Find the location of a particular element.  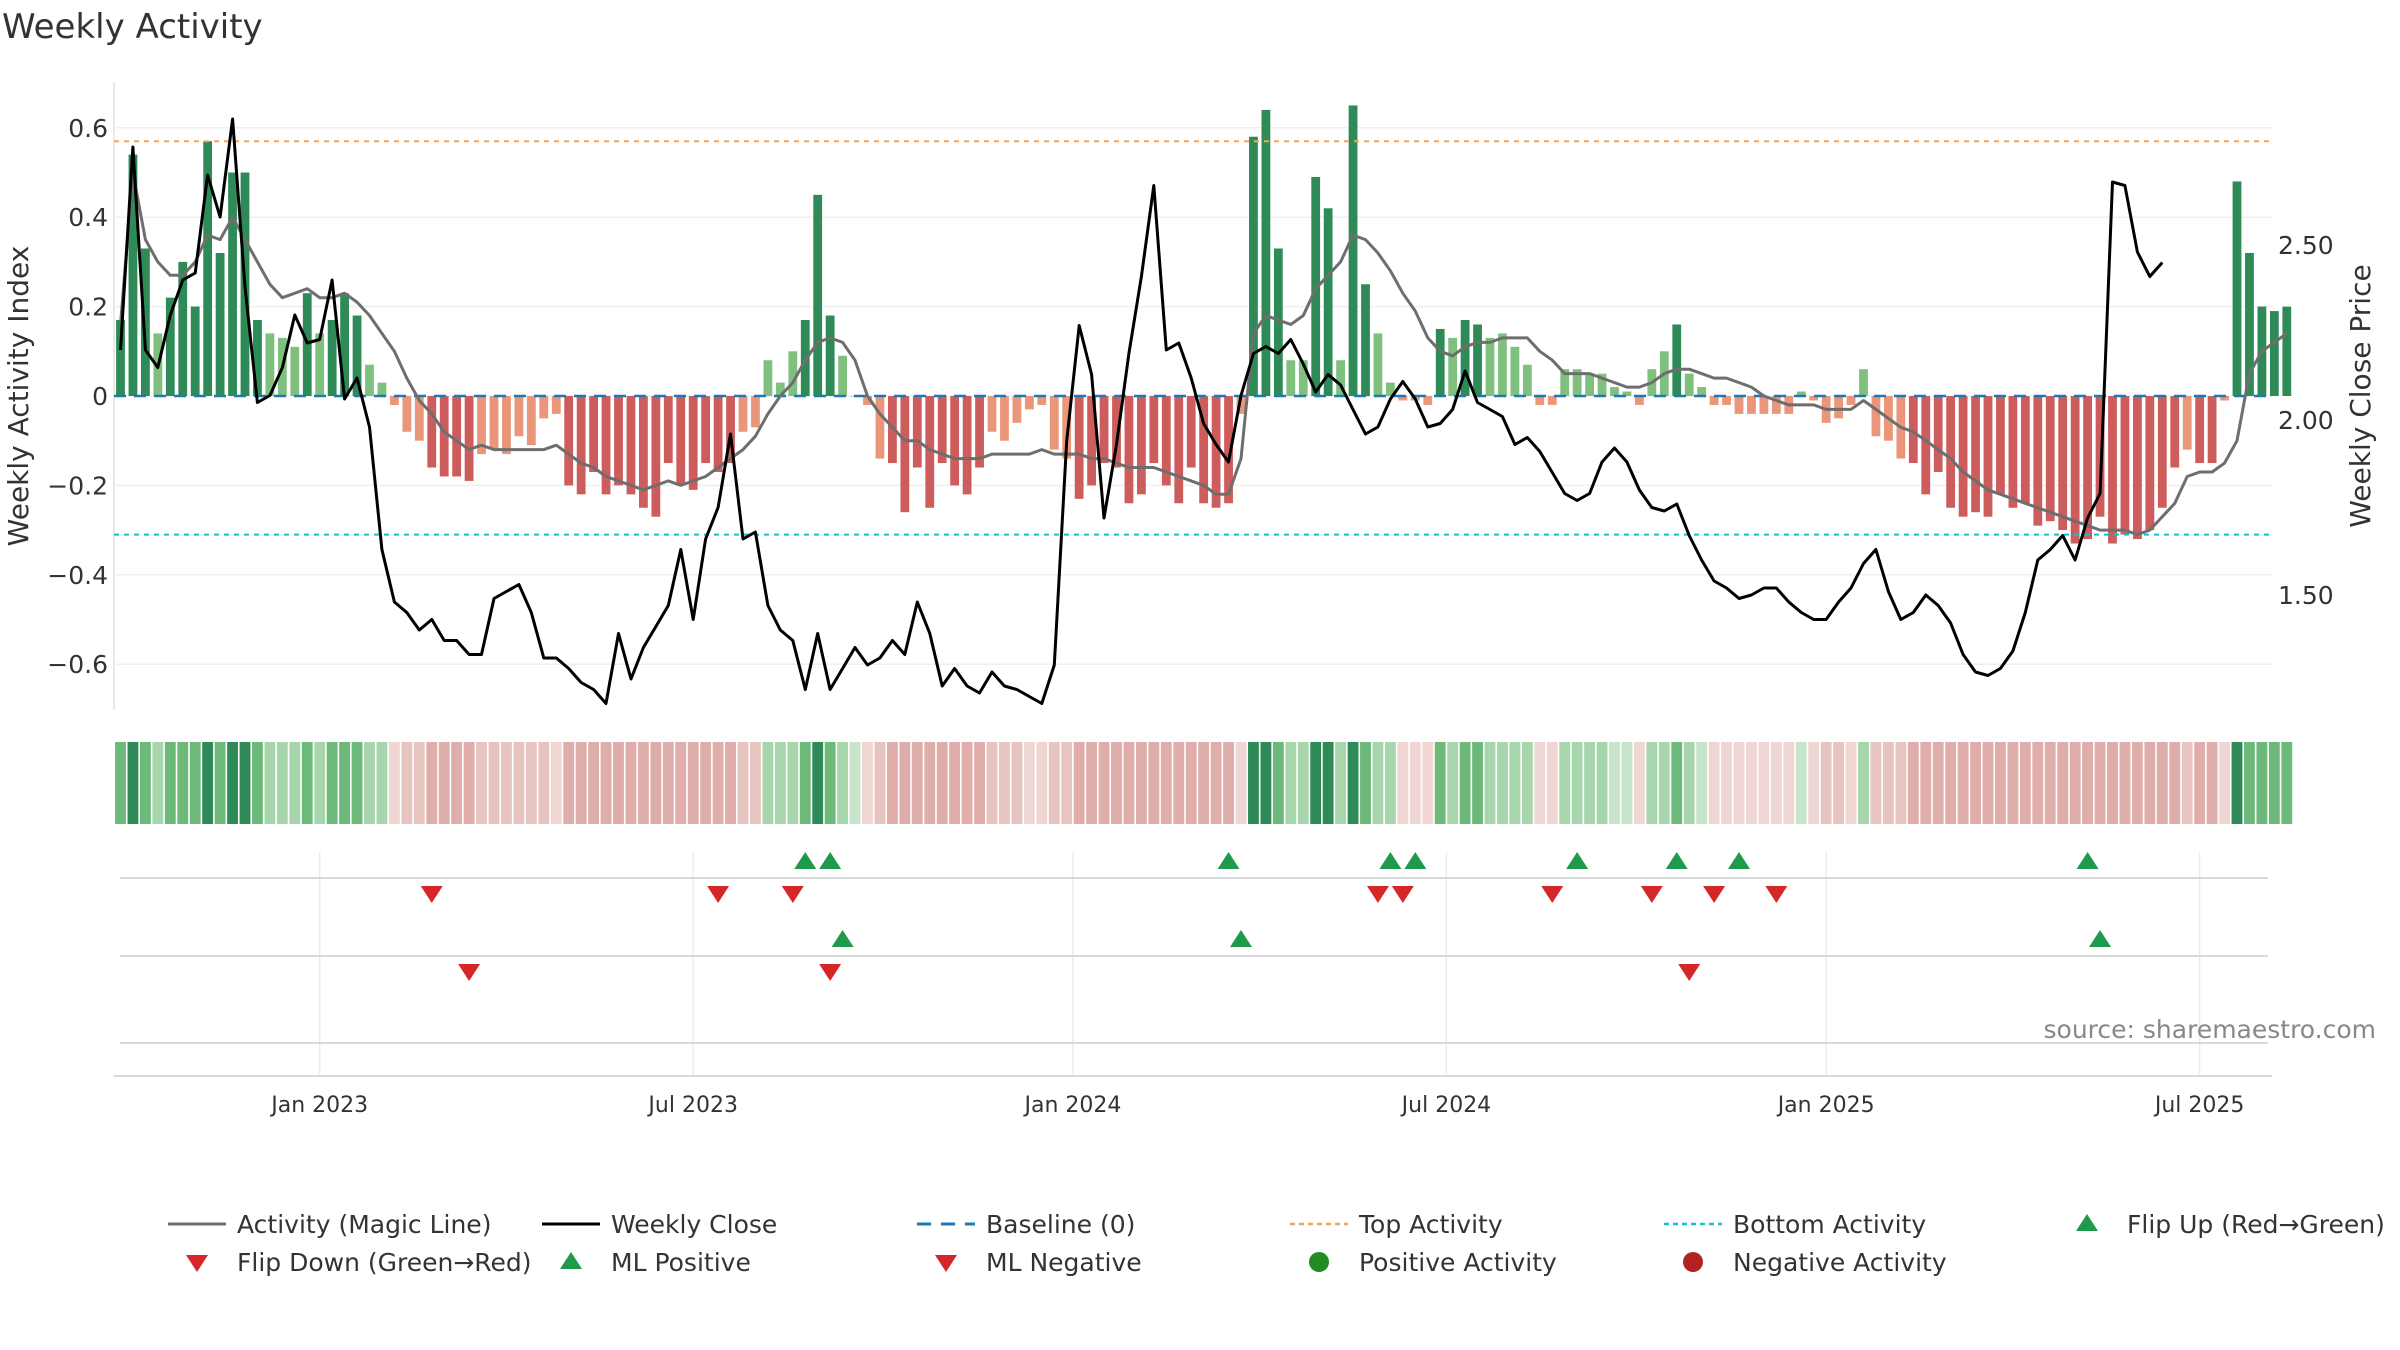

legend-label: ML Positive is located at coordinates (681, 1262).